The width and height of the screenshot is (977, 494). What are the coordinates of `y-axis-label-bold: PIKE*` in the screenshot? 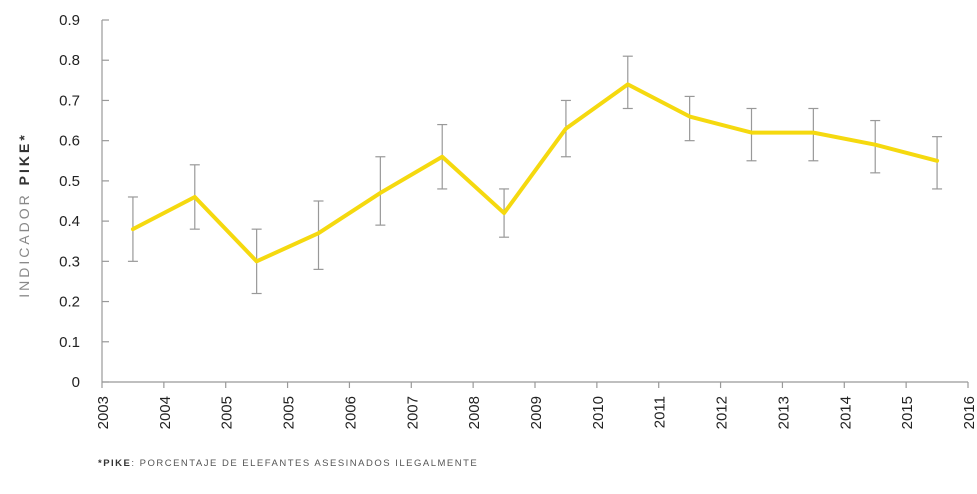 It's located at (24, 158).